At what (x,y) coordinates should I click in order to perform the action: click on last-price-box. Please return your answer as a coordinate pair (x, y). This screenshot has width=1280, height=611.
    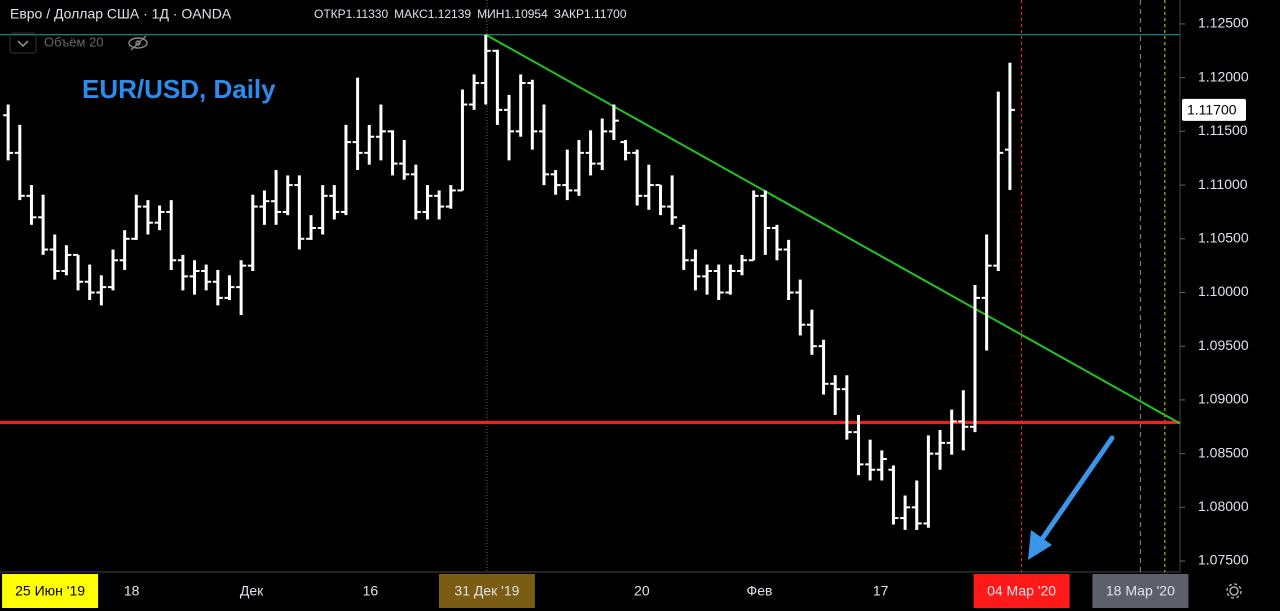
    Looking at the image, I should click on (1214, 109).